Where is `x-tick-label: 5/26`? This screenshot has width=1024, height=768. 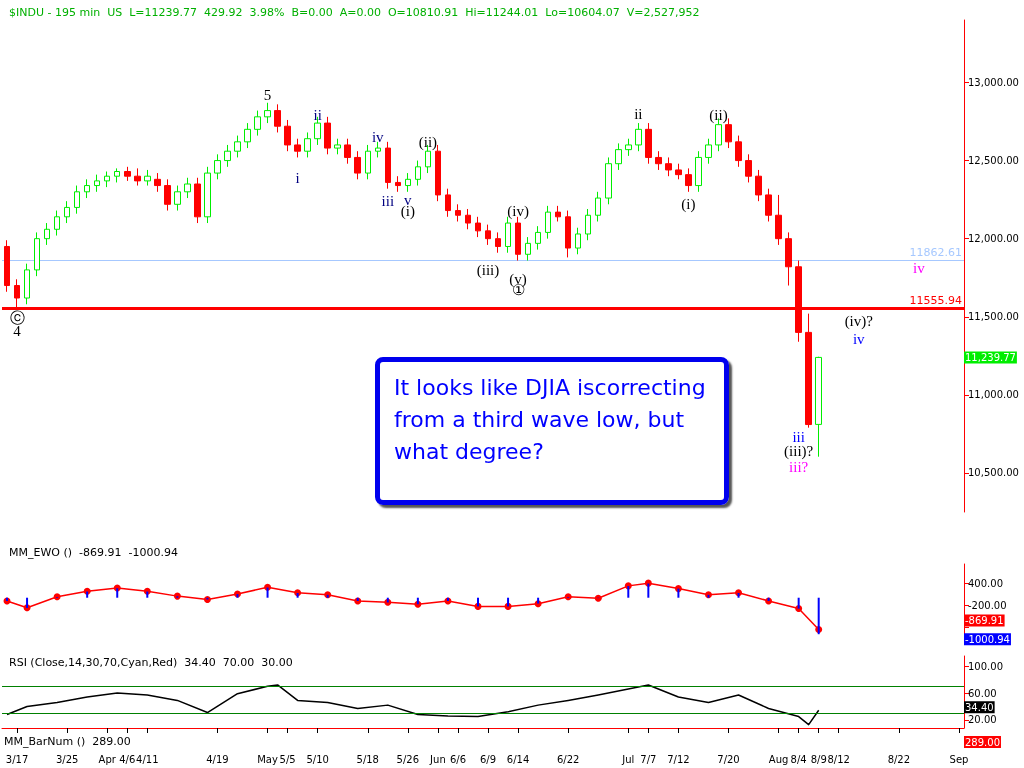
x-tick-label: 5/26 is located at coordinates (408, 759).